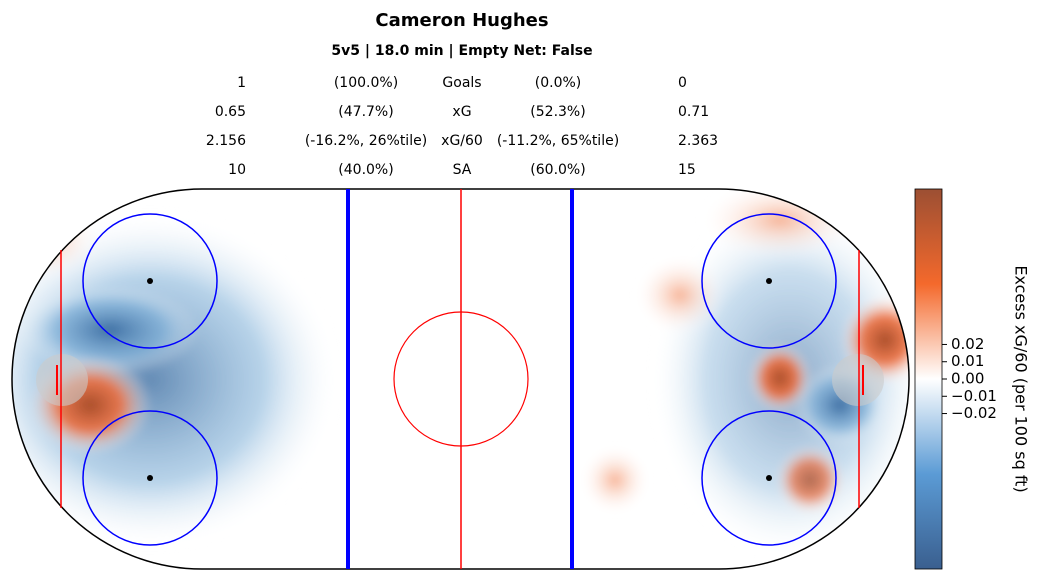 This screenshot has width=1041, height=586. What do you see at coordinates (366, 141) in the screenshot?
I see `stat-left-pct: (-16.2%, 26%tile)` at bounding box center [366, 141].